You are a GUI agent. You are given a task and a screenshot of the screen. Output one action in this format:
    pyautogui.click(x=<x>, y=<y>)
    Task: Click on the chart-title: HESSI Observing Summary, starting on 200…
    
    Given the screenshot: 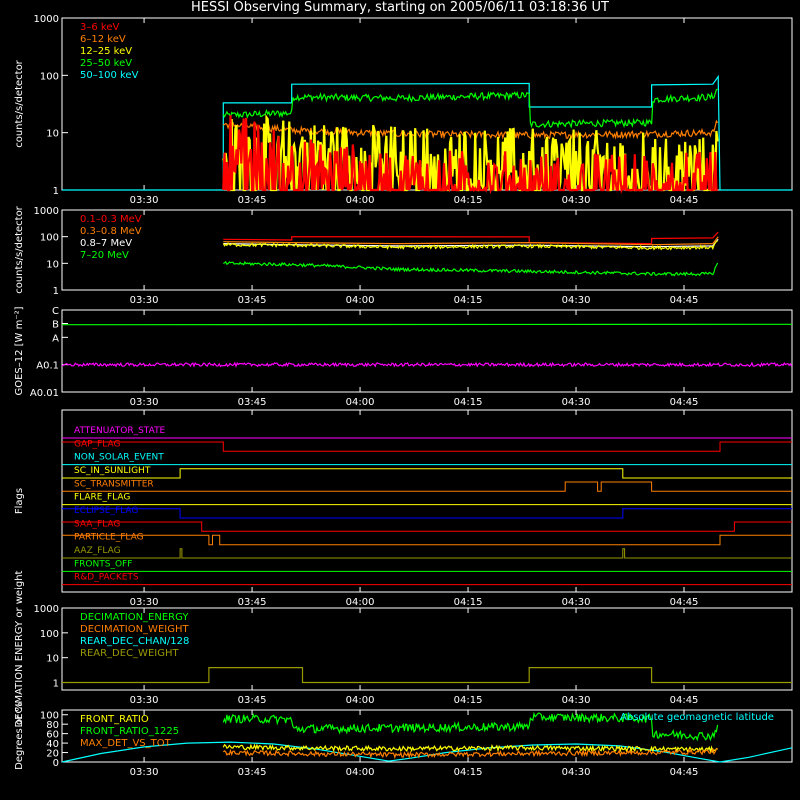 What is the action you would take?
    pyautogui.click(x=400, y=7)
    